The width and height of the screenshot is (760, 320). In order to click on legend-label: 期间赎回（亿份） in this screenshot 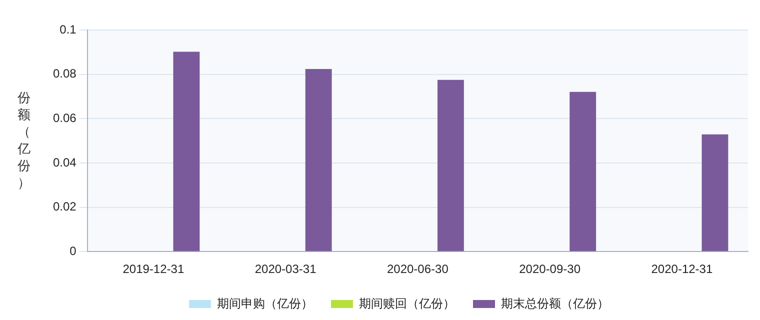, I will do `click(407, 303)`.